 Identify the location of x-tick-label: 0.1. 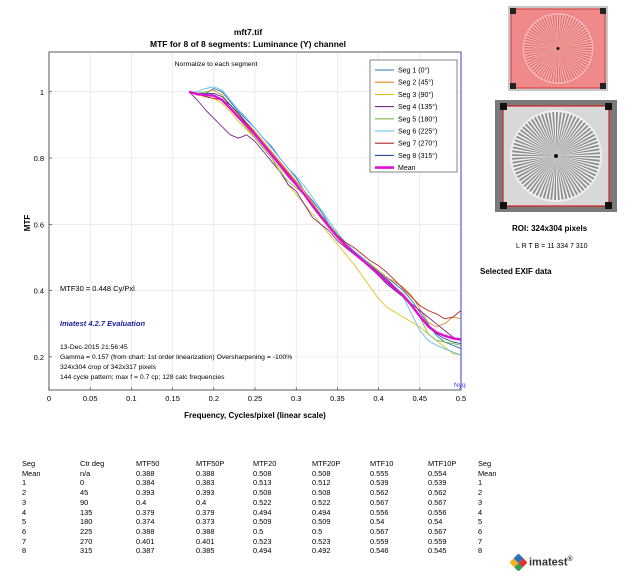
(131, 398).